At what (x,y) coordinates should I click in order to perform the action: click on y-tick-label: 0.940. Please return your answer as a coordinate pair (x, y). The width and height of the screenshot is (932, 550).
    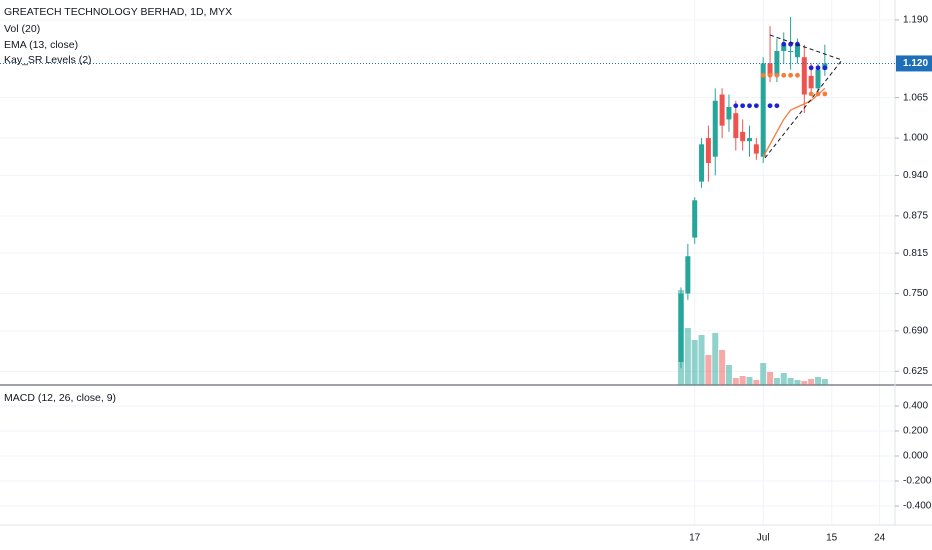
    Looking at the image, I should click on (915, 175).